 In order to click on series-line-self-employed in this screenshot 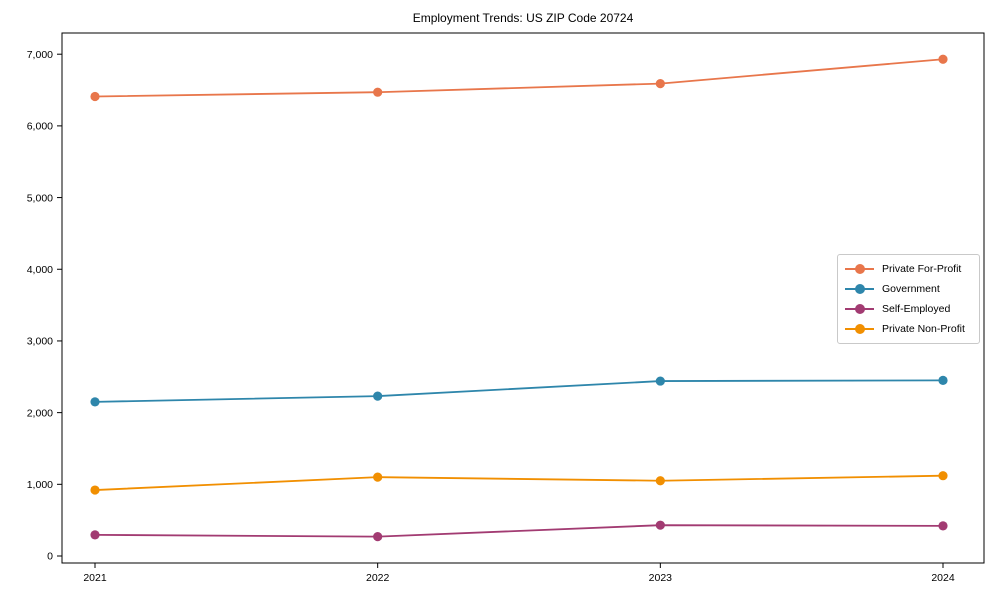, I will do `click(519, 531)`.